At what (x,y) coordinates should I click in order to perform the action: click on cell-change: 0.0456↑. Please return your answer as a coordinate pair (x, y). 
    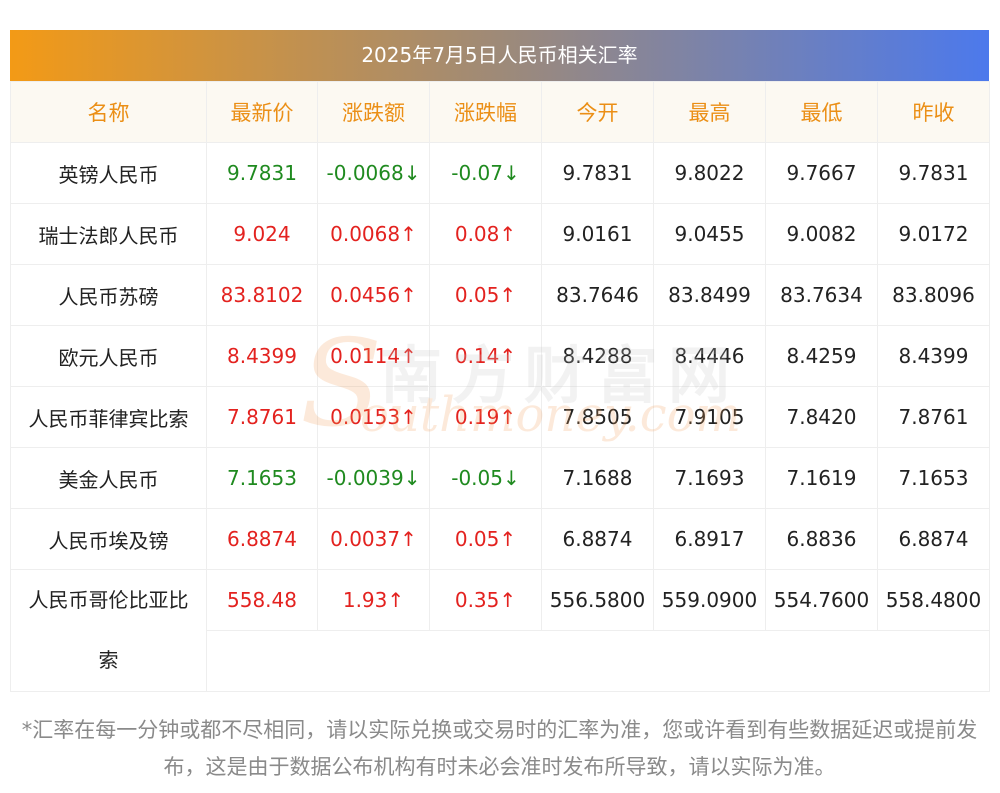
    Looking at the image, I should click on (373, 295).